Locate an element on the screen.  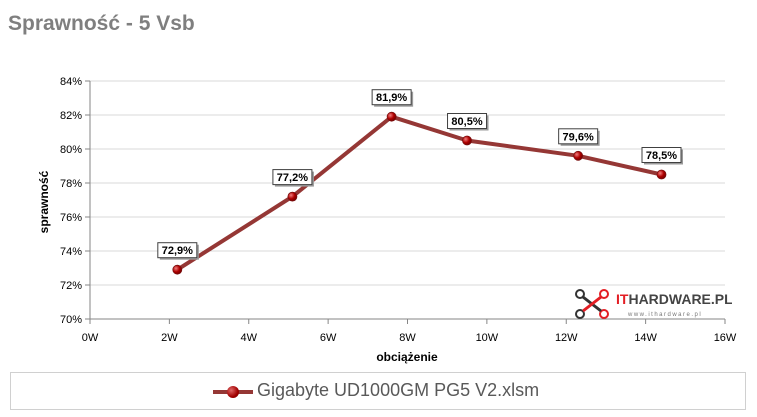
x-tick-label: 0W is located at coordinates (90, 338).